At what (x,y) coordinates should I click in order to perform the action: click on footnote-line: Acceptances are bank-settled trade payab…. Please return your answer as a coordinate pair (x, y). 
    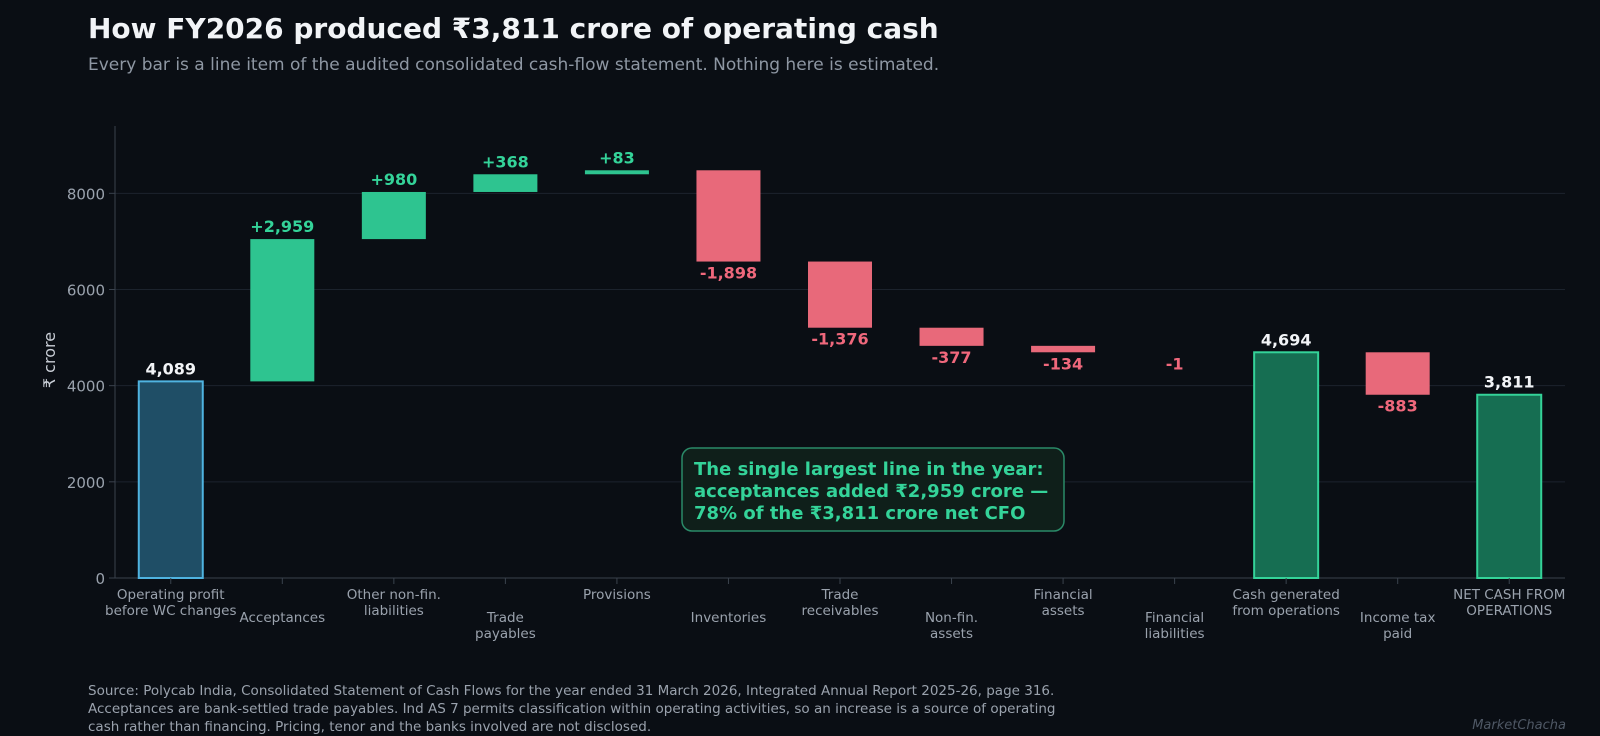
    Looking at the image, I should click on (572, 709).